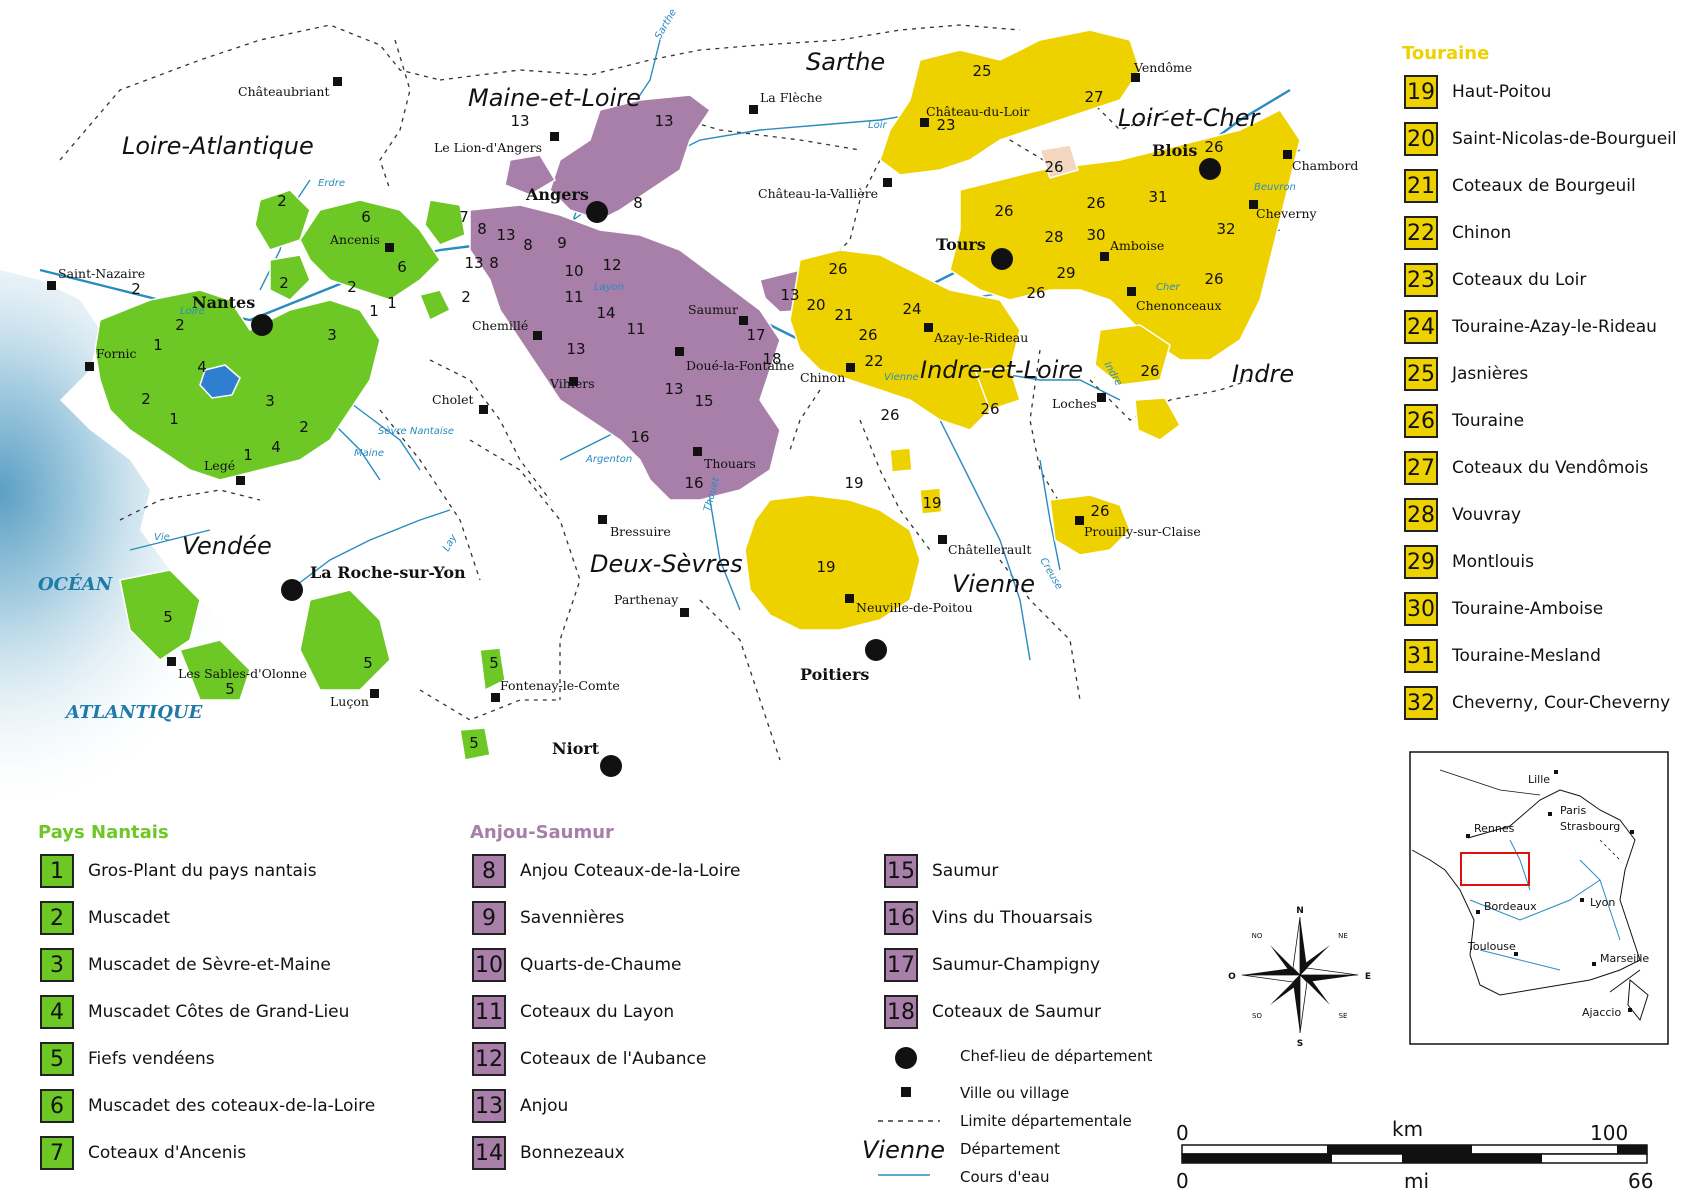 Image resolution: width=1687 pixels, height=1200 pixels. I want to click on legend-item: 14 Bonnezeaux, so click(548, 1153).